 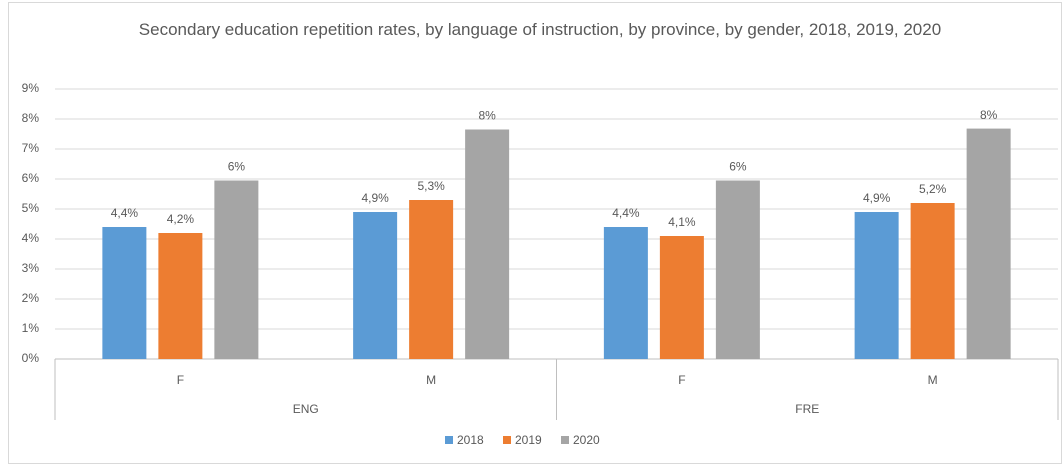 I want to click on y-tick-label: 3%, so click(x=31, y=268).